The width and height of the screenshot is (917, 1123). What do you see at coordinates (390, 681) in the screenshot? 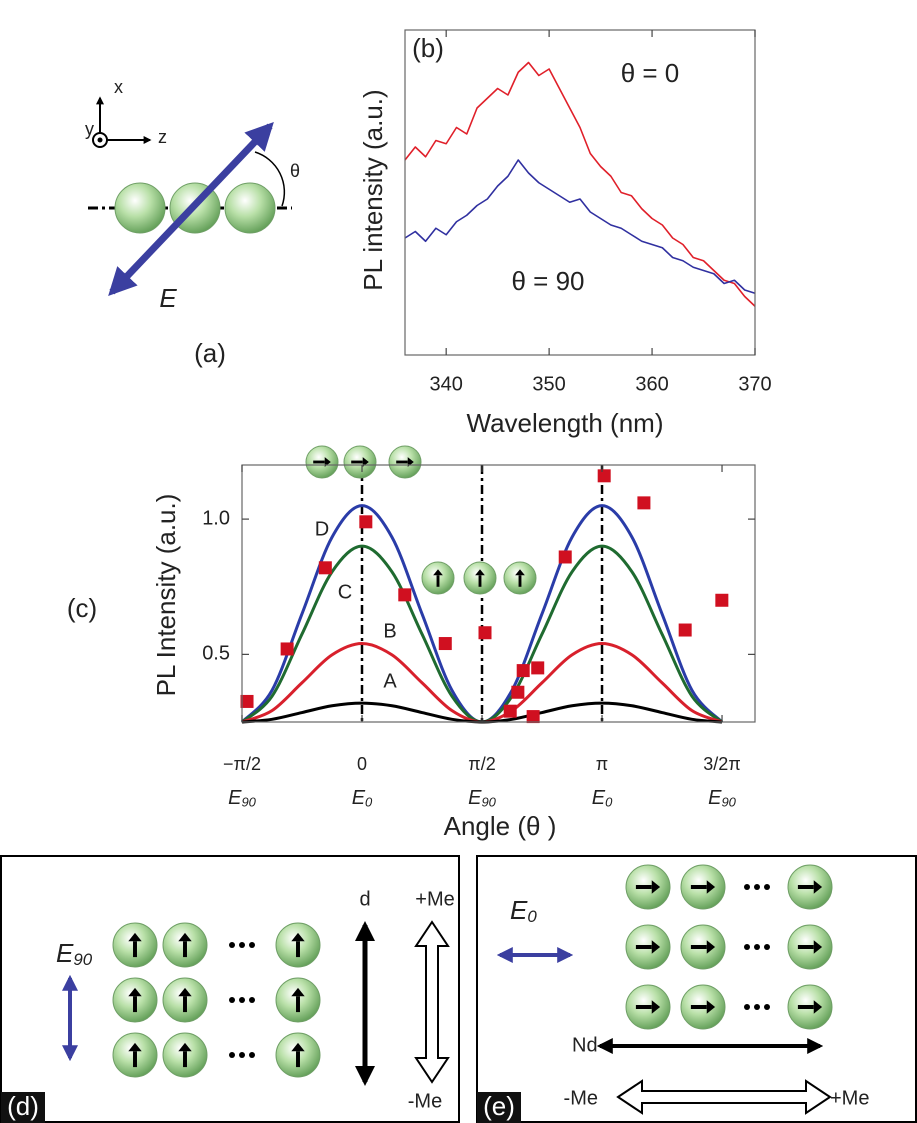
I see `series-label: A` at bounding box center [390, 681].